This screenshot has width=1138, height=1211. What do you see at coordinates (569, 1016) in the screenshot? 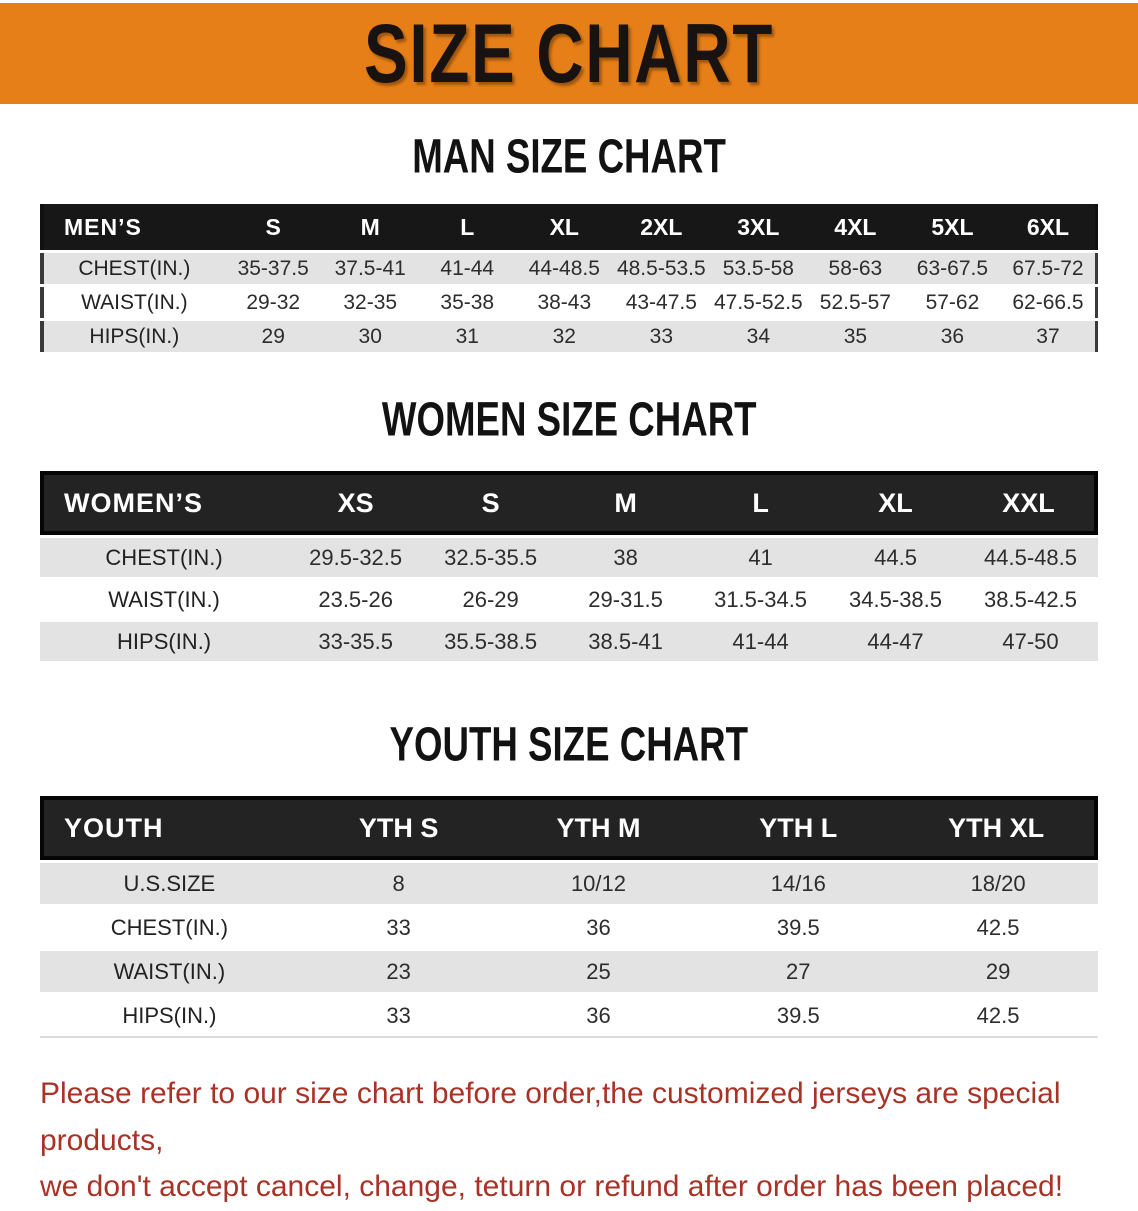
I see `table-row: HIPS(IN.) 33 36 39.5 42.5` at bounding box center [569, 1016].